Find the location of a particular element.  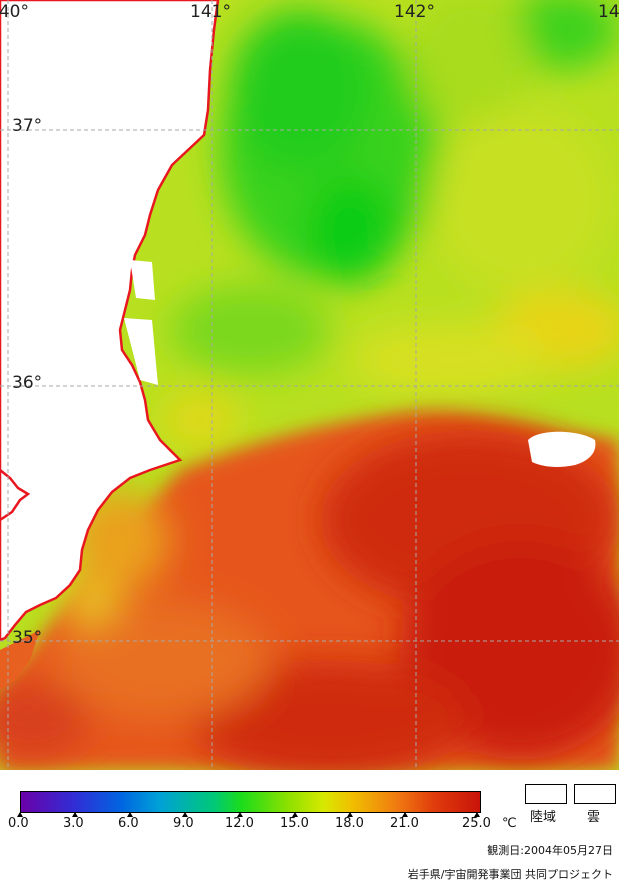

lon-label-143: 143° is located at coordinates (608, 12).